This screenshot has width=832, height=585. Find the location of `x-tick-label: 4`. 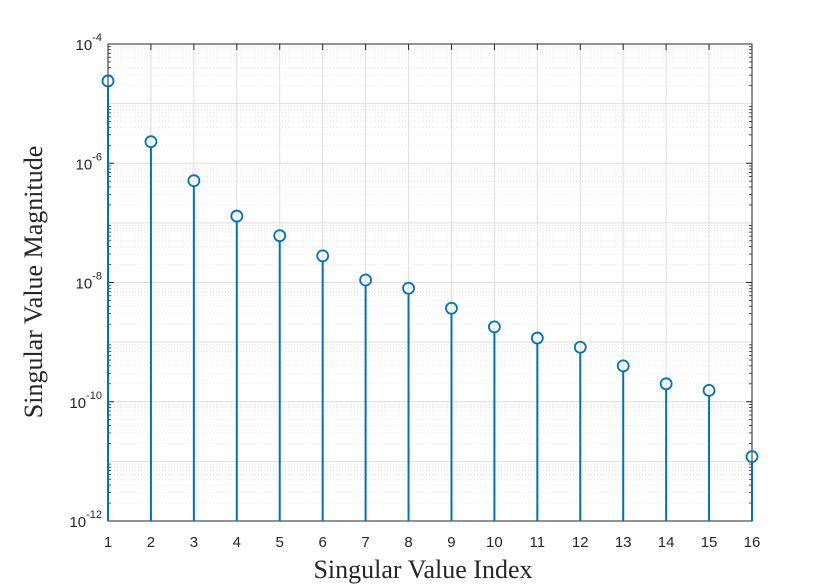

x-tick-label: 4 is located at coordinates (237, 542).